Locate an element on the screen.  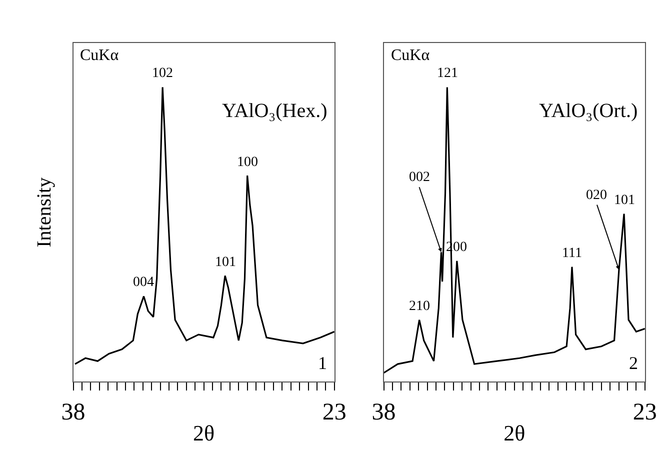
annotation: 102 is located at coordinates (162, 73).